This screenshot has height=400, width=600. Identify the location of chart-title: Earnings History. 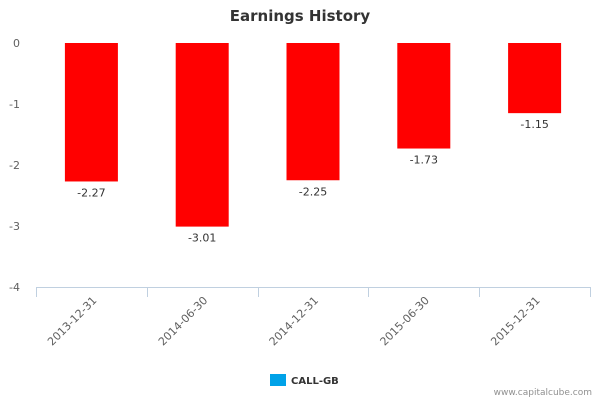
(300, 16).